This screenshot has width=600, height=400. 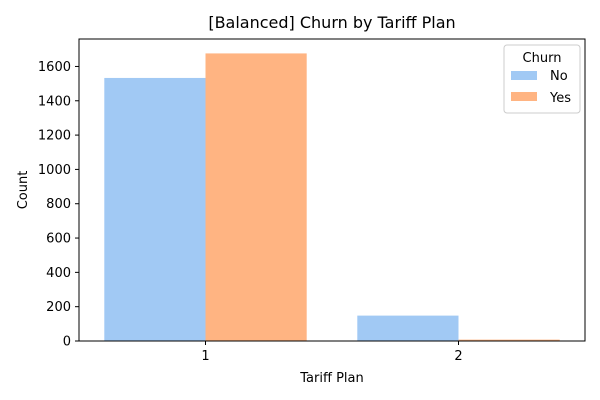 What do you see at coordinates (331, 22) in the screenshot?
I see `chart-title: [Balanced] Churn by Tariff Plan` at bounding box center [331, 22].